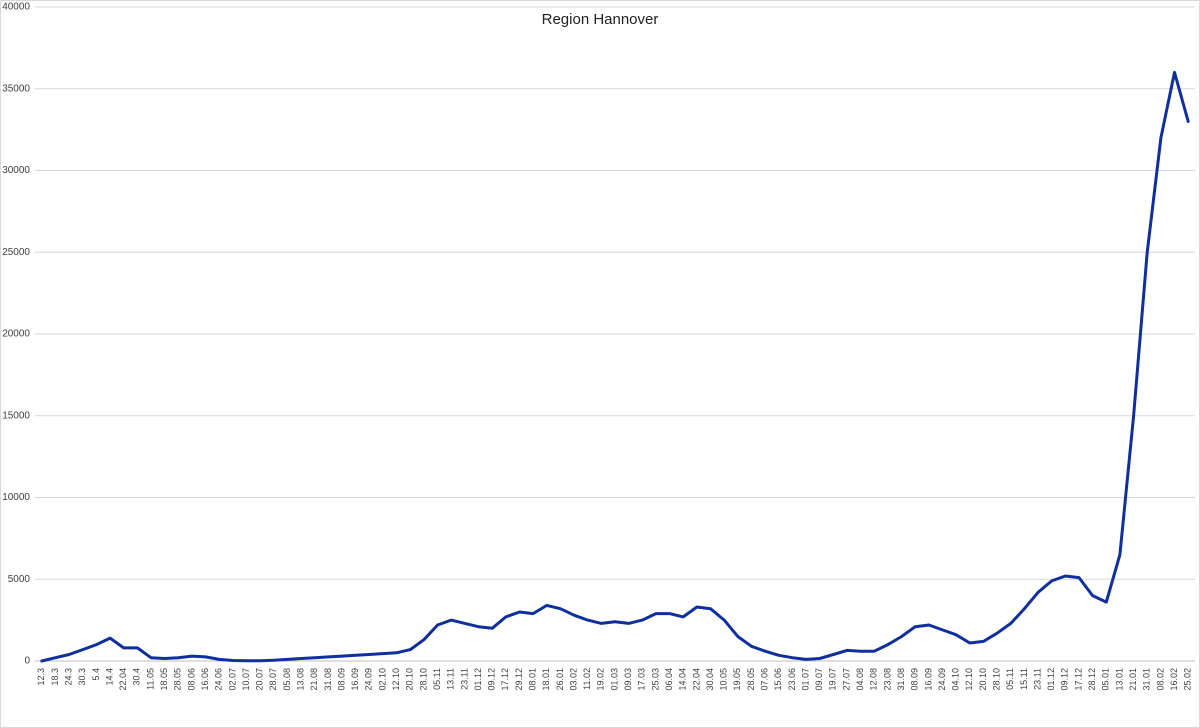 The height and width of the screenshot is (728, 1200). What do you see at coordinates (532, 679) in the screenshot?
I see `x-tick-label: 08.01` at bounding box center [532, 679].